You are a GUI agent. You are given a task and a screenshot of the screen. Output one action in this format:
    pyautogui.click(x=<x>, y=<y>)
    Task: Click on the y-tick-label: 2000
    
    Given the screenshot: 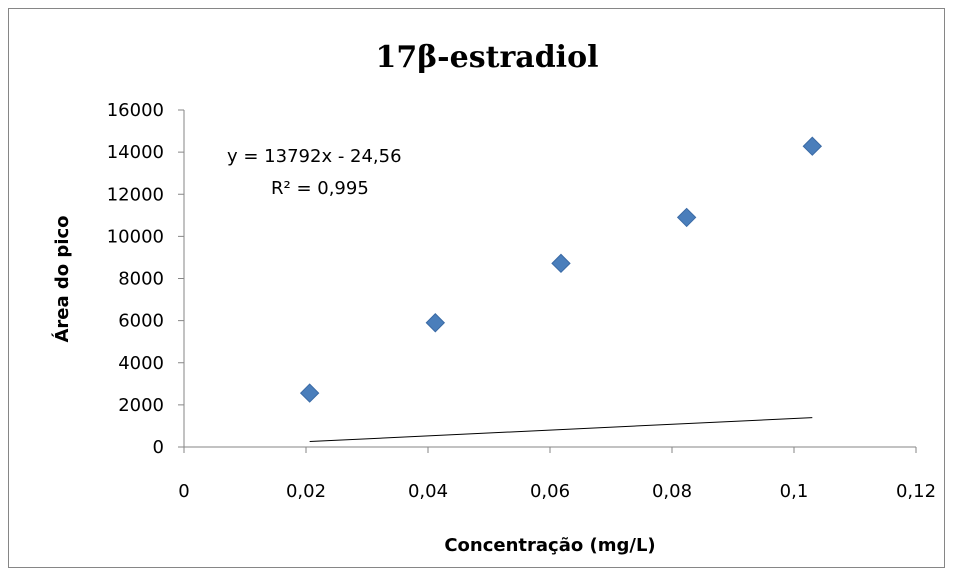 What is the action you would take?
    pyautogui.click(x=141, y=405)
    